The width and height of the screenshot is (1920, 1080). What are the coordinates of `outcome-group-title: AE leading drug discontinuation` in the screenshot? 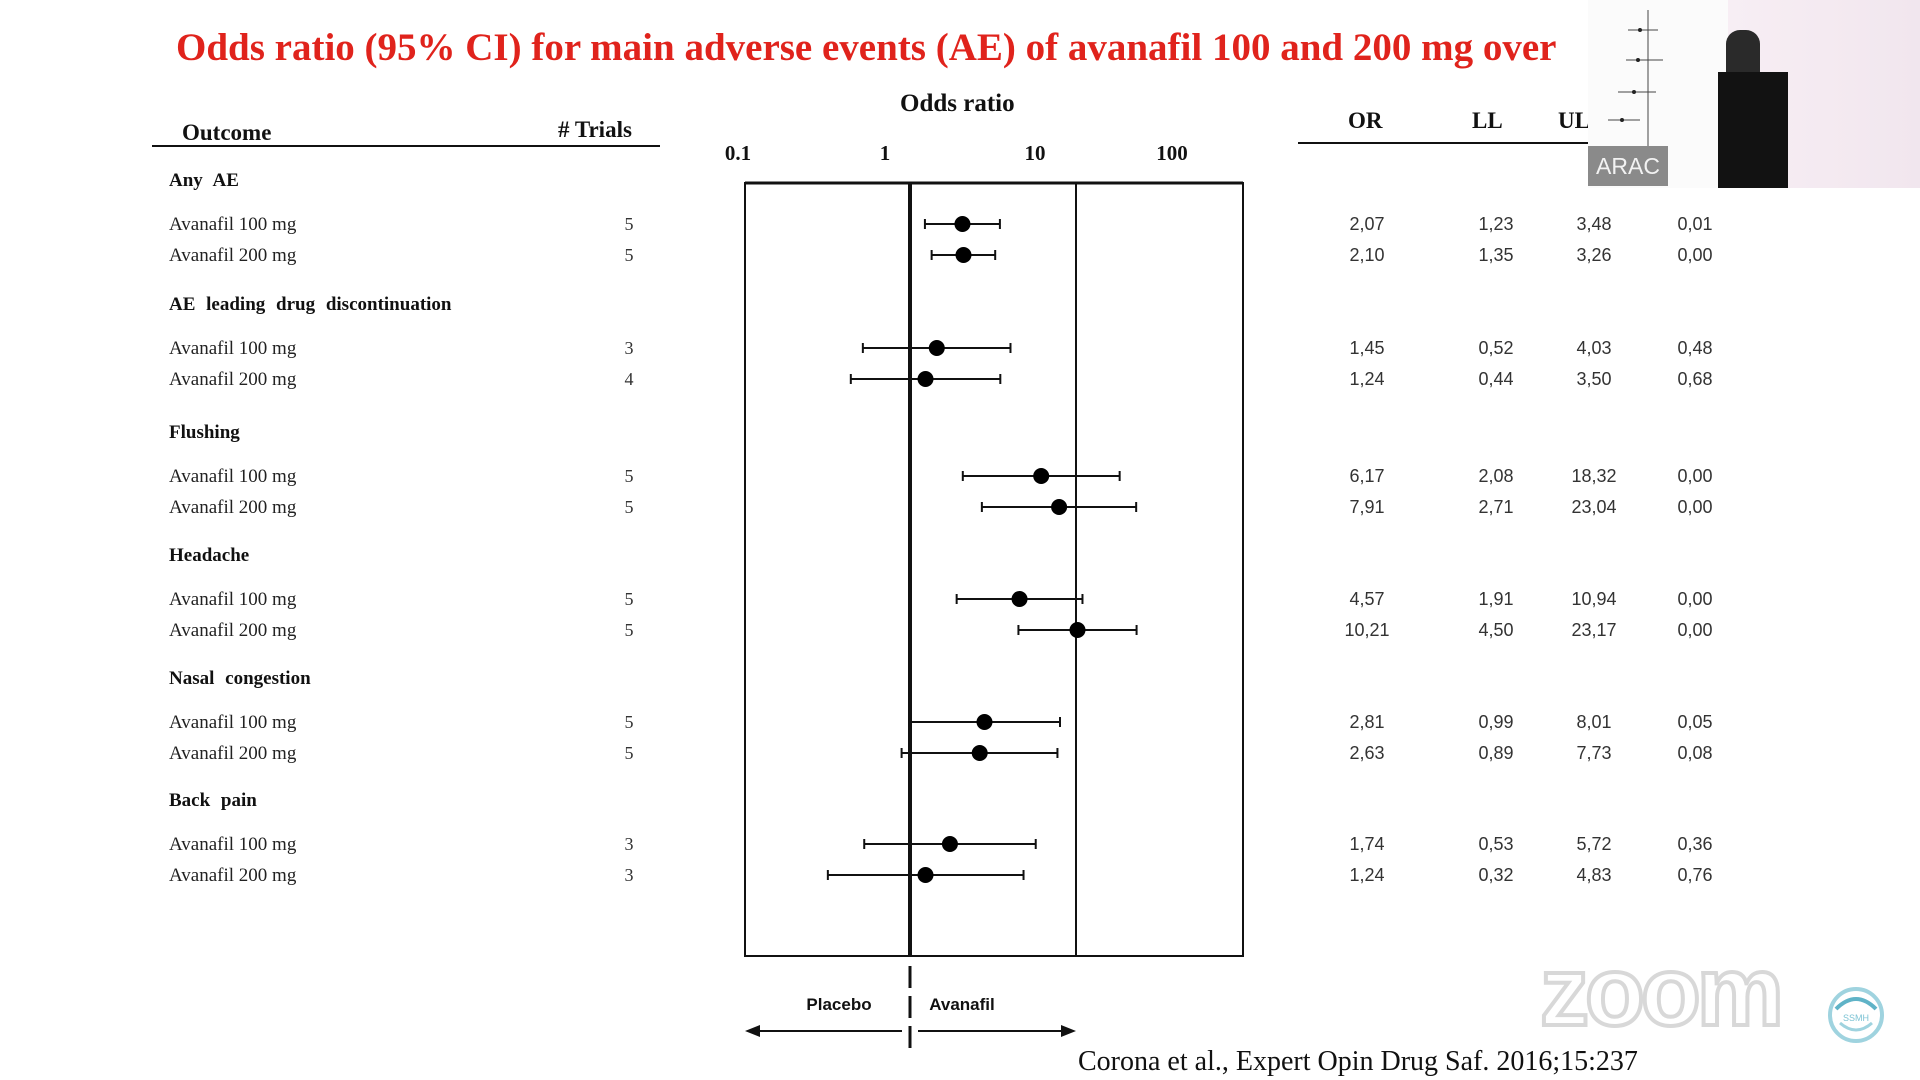 It's located at (310, 304).